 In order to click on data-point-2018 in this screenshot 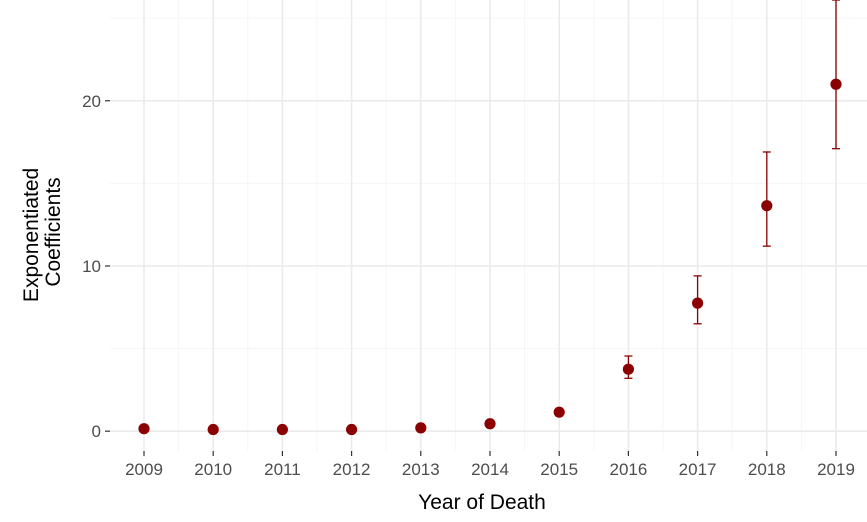, I will do `click(767, 206)`.